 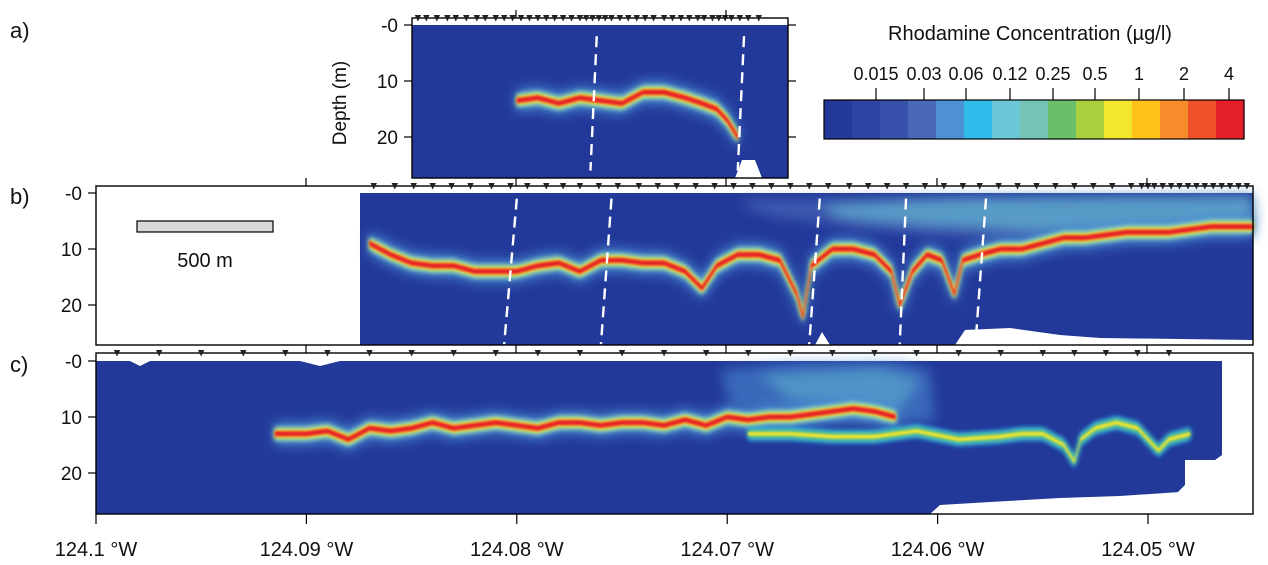 I want to click on panel-a-ytick-10: 10, so click(x=387, y=82).